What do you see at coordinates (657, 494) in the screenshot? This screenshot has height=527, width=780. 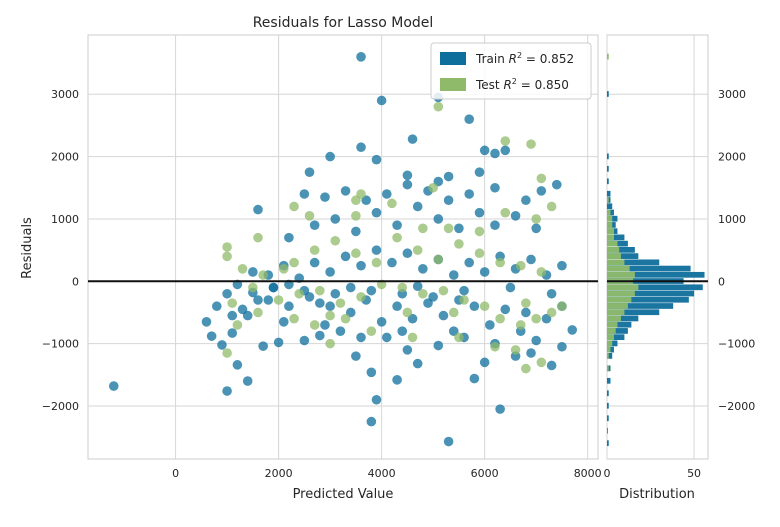 I see `distribution-x-label: Distribution` at bounding box center [657, 494].